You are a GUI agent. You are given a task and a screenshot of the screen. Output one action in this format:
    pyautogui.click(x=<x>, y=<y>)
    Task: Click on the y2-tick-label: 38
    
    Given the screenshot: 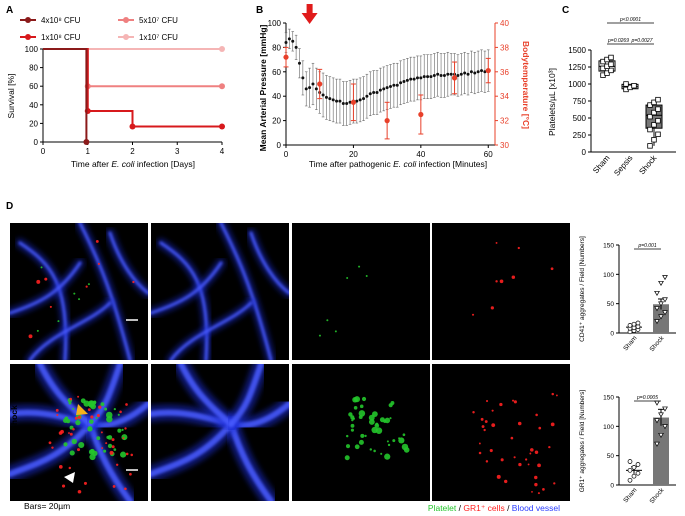 What is the action you would take?
    pyautogui.click(x=504, y=47)
    